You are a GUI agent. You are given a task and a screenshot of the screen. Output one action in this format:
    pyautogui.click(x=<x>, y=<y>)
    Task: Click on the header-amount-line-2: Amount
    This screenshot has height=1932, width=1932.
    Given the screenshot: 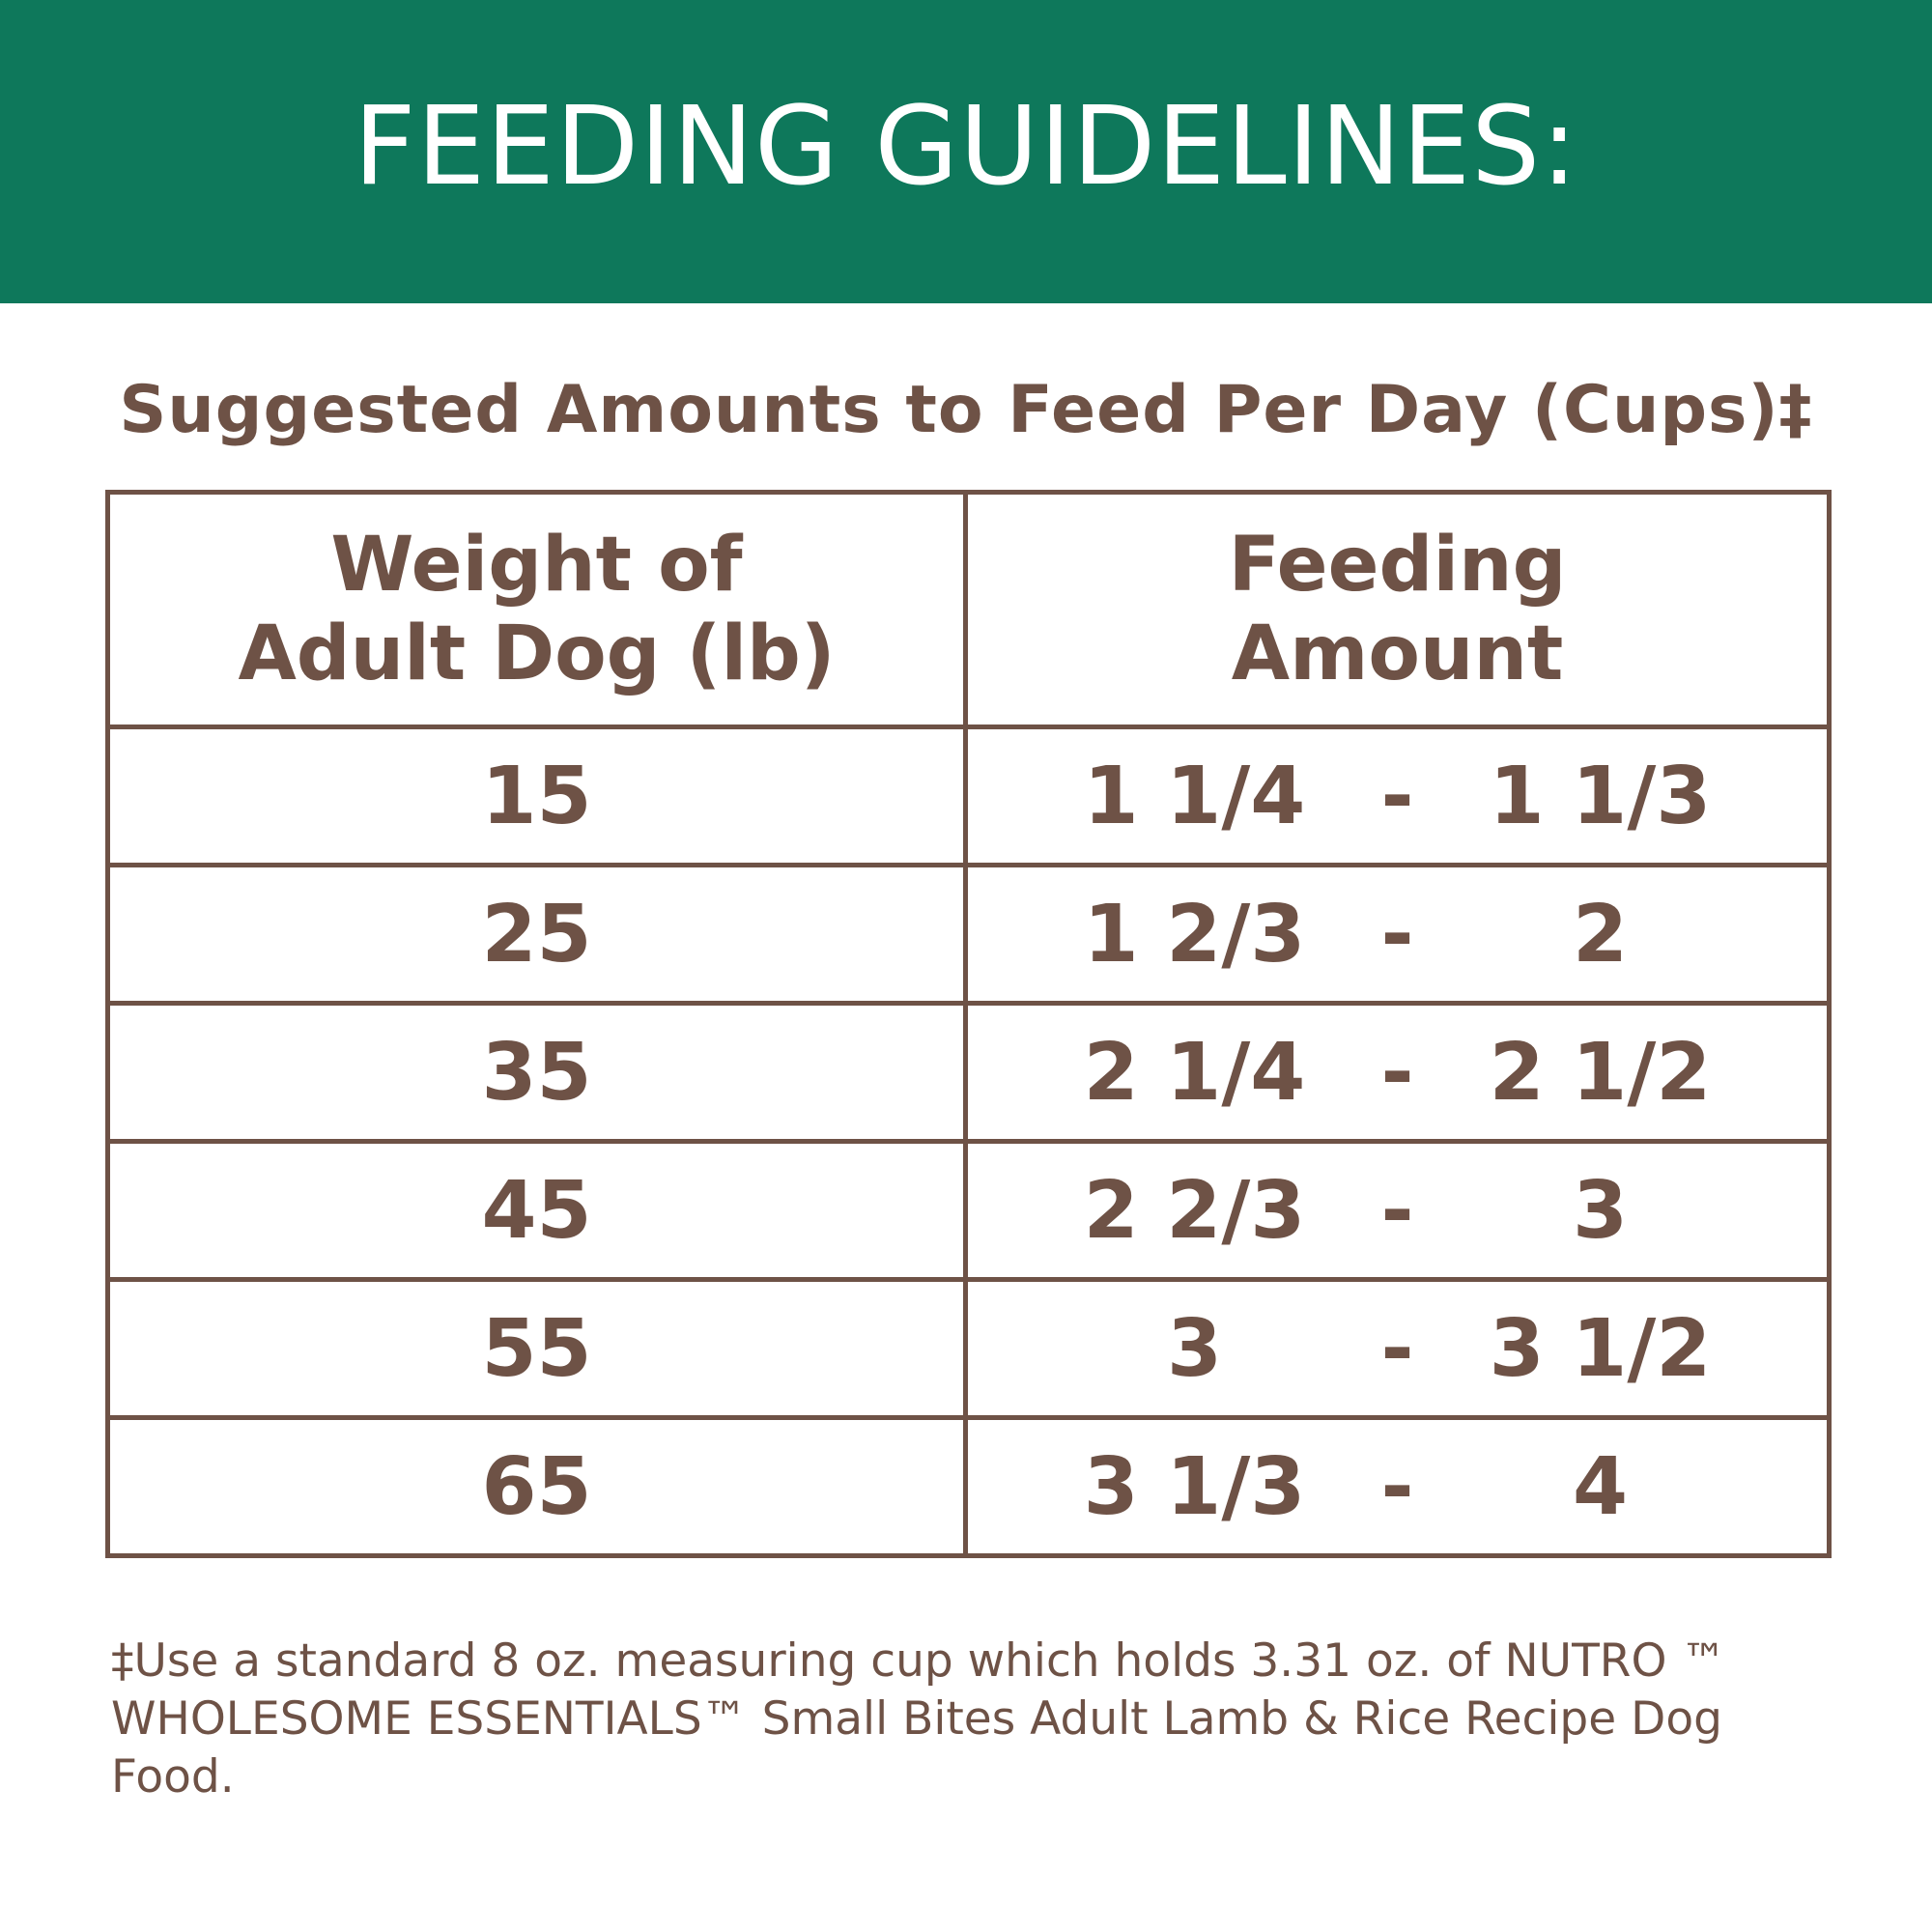 What is the action you would take?
    pyautogui.click(x=1397, y=654)
    